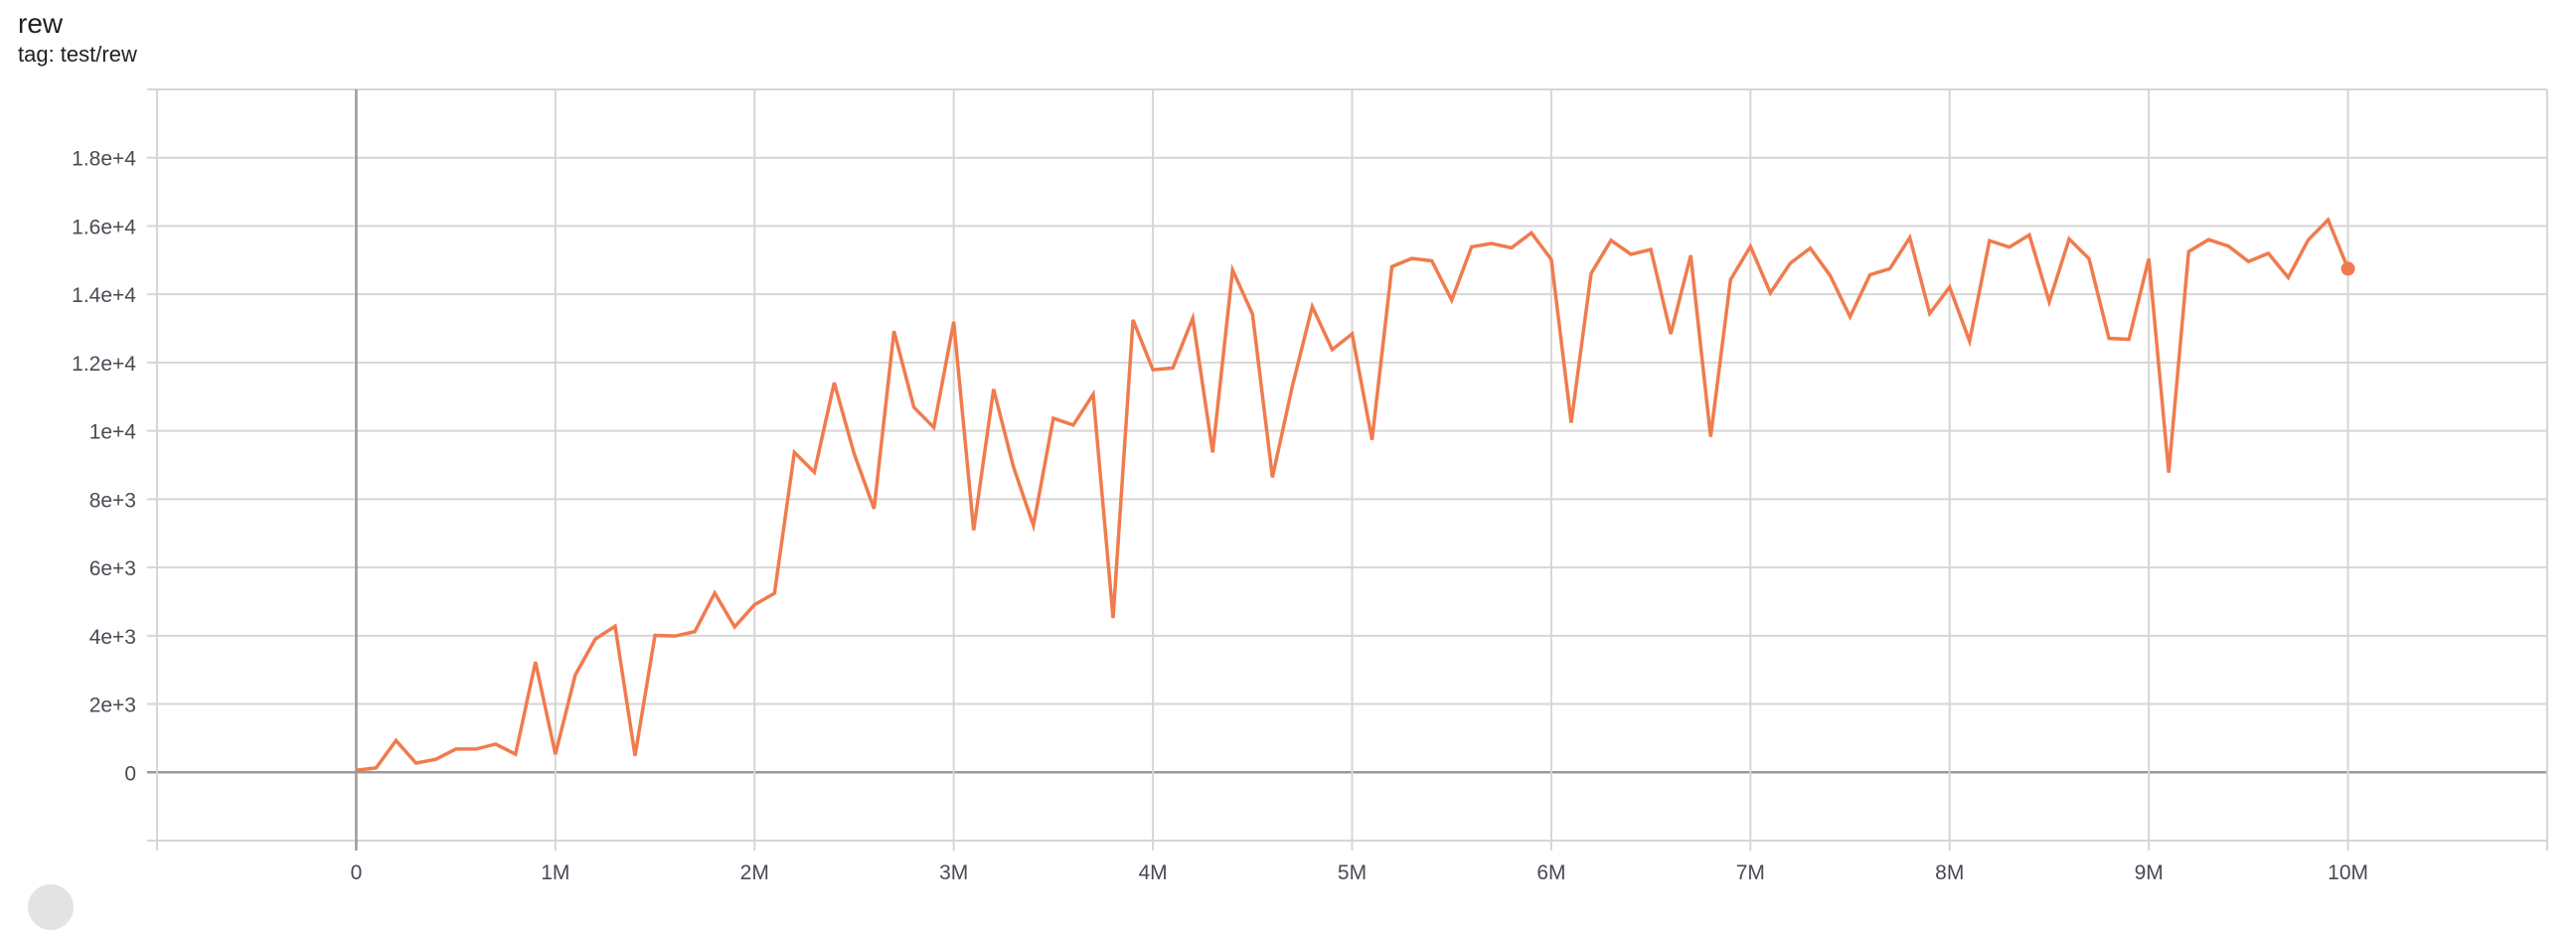  I want to click on y-tick-label: 2e+3, so click(112, 706).